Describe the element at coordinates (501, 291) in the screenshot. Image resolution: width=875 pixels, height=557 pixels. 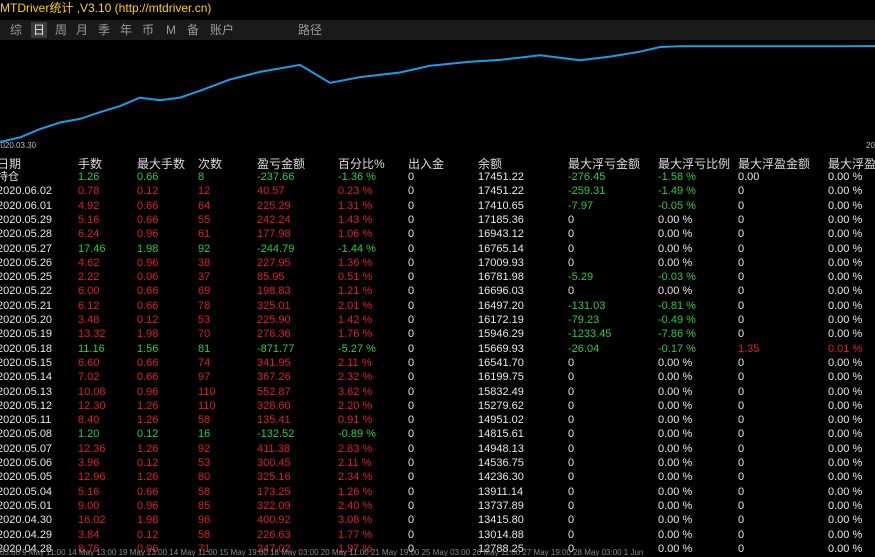
I see `cell-7: 16696.03` at that location.